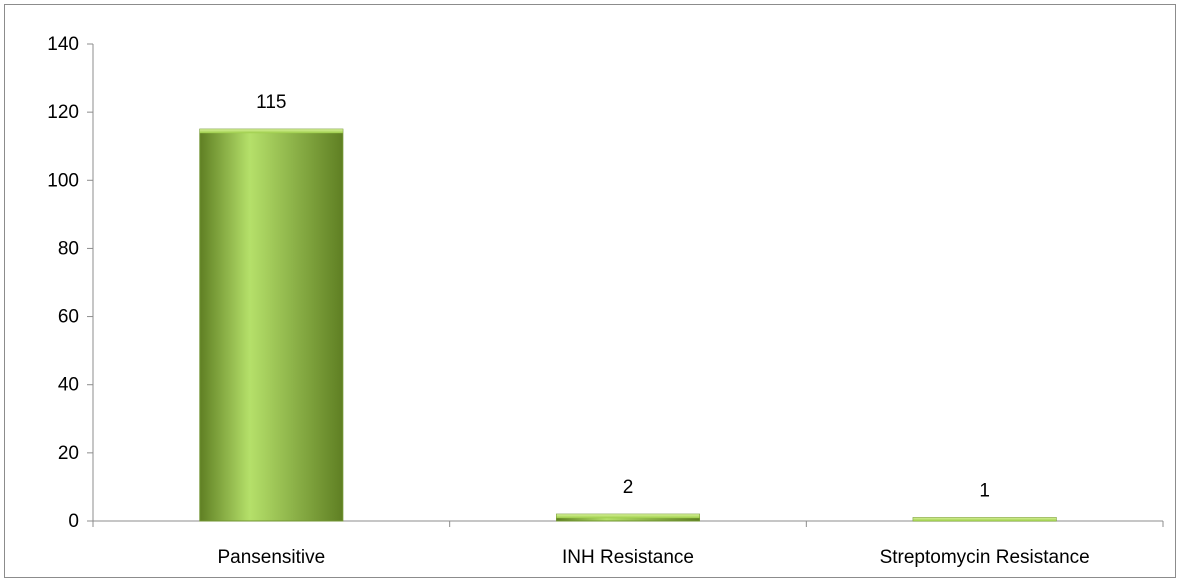  Describe the element at coordinates (68, 317) in the screenshot. I see `y-tick-label: 60` at that location.